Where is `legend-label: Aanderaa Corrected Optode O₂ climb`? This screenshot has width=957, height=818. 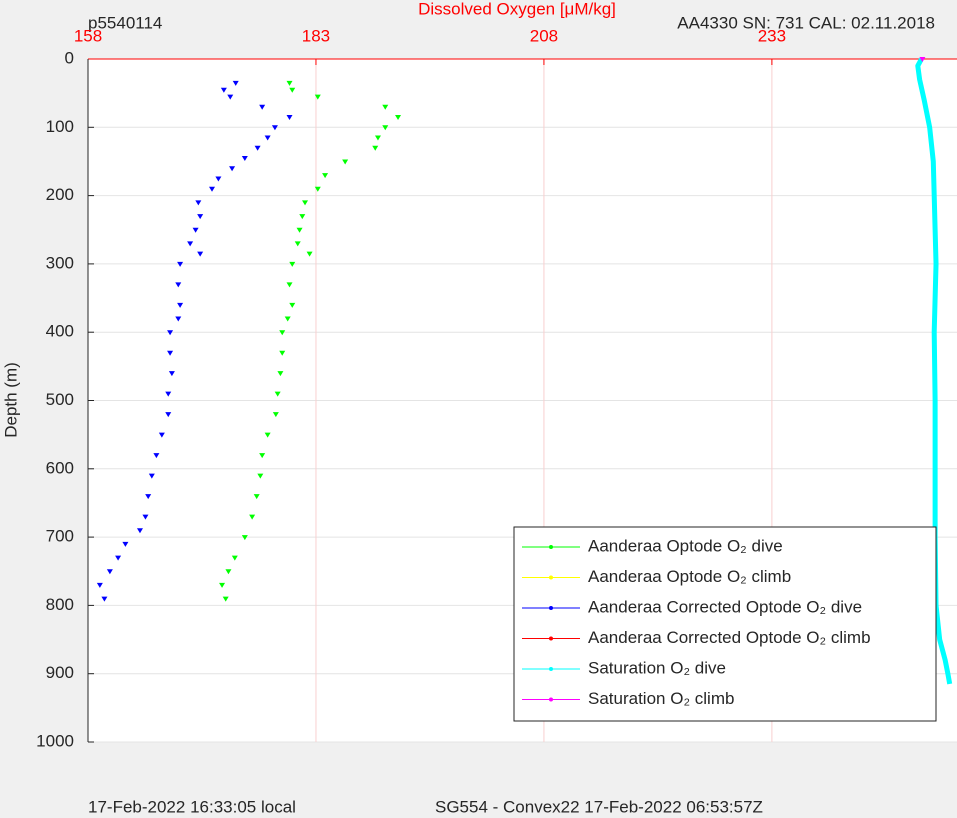 legend-label: Aanderaa Corrected Optode O₂ climb is located at coordinates (729, 637).